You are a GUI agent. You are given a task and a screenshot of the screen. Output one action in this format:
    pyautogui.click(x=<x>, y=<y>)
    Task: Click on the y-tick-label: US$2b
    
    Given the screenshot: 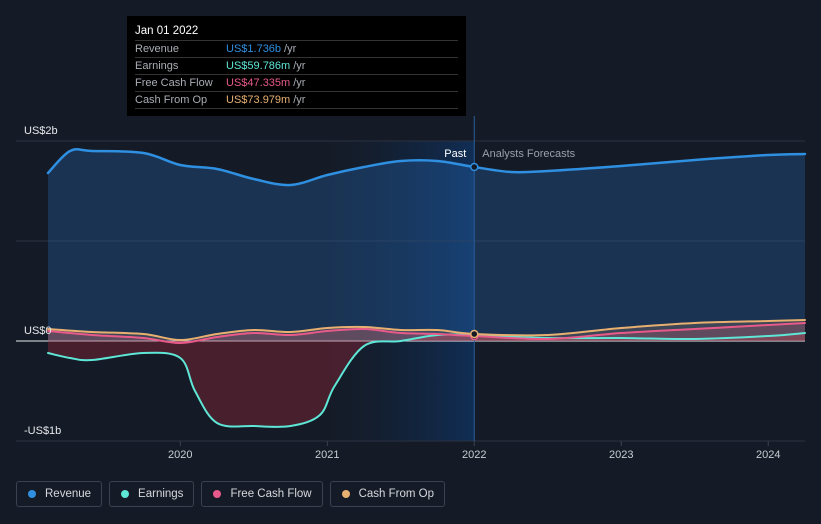 What is the action you would take?
    pyautogui.click(x=41, y=131)
    